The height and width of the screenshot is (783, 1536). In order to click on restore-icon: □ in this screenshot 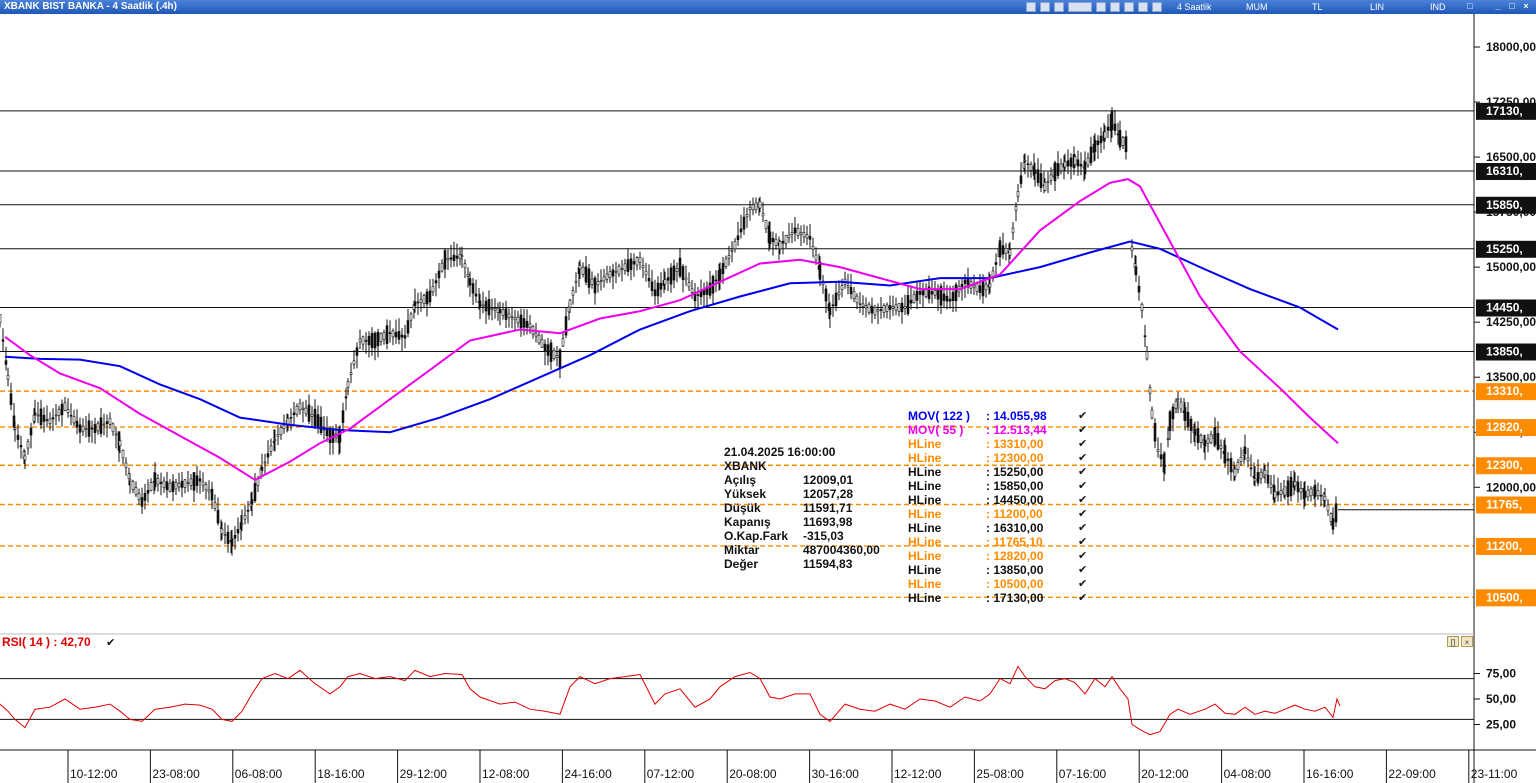, I will do `click(1470, 6)`.